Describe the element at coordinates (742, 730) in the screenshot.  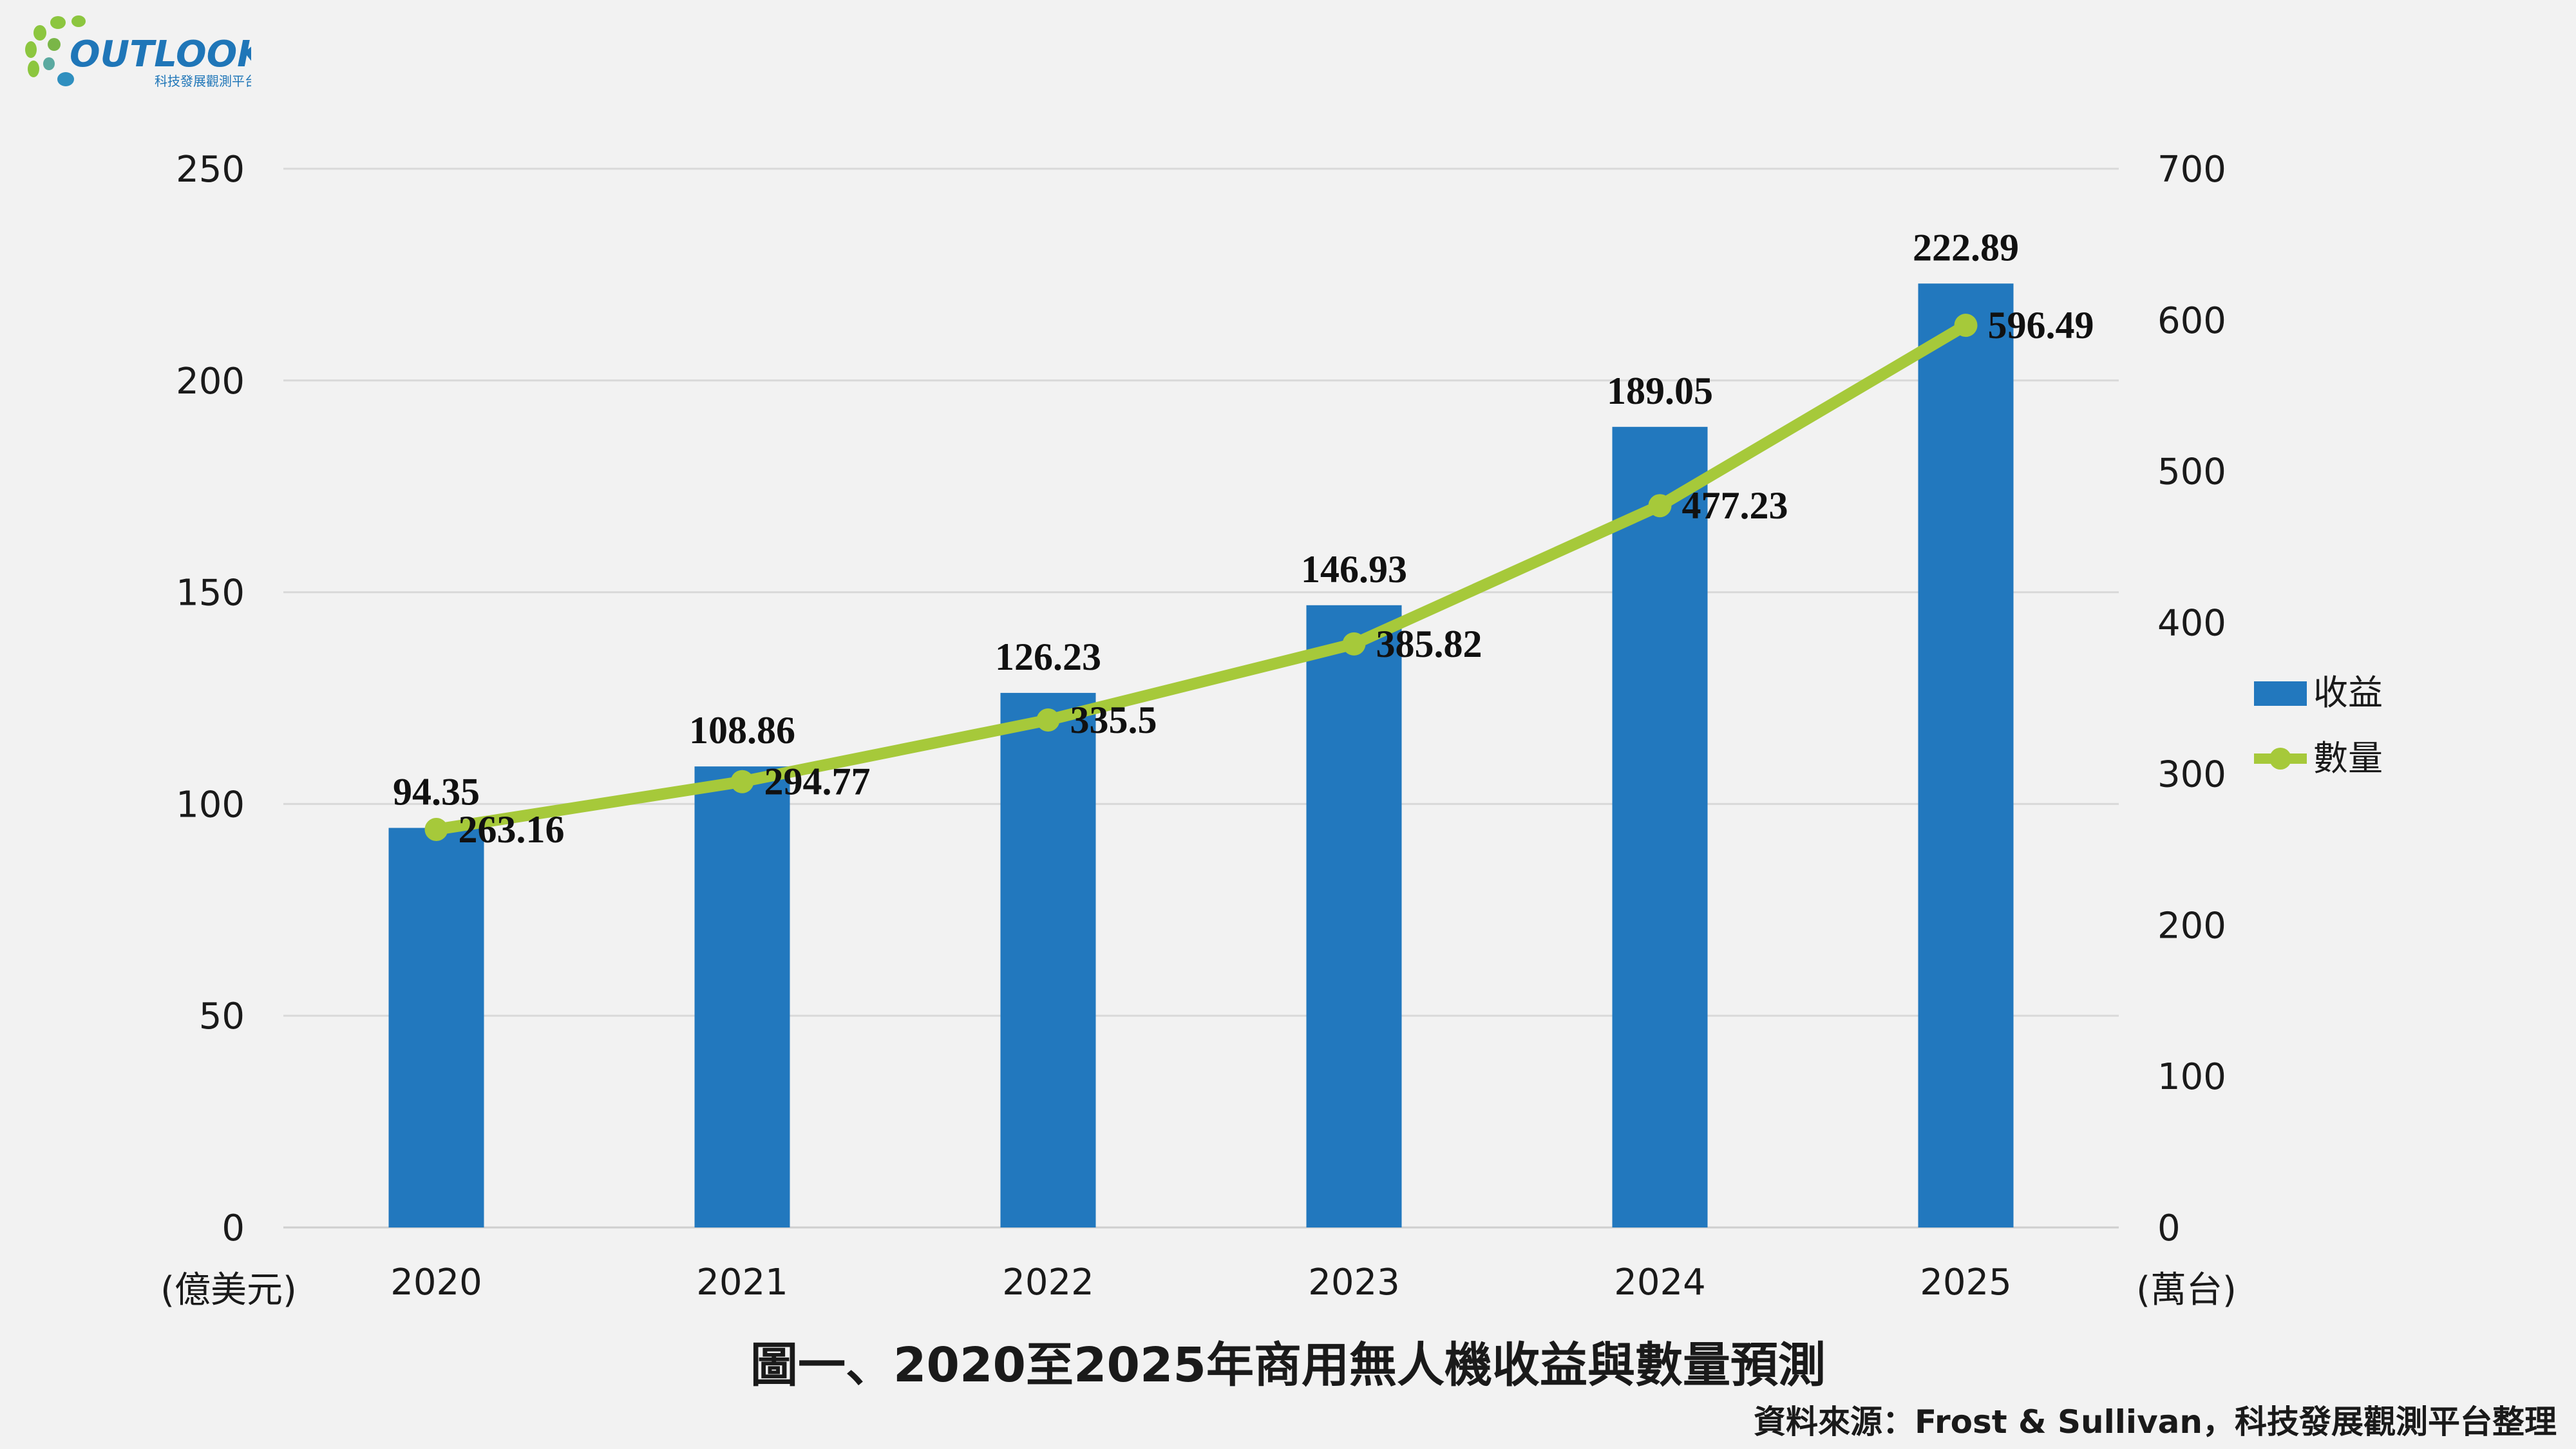
I see `bar-data-label: 108.86` at that location.